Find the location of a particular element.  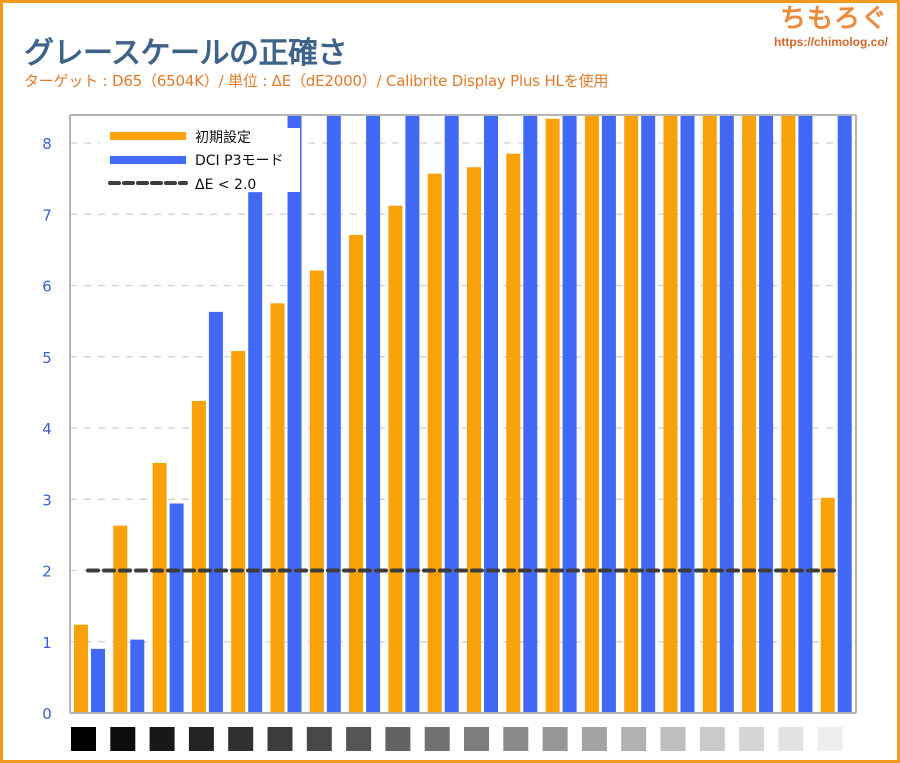

y-tick-label: 7 is located at coordinates (47, 215).